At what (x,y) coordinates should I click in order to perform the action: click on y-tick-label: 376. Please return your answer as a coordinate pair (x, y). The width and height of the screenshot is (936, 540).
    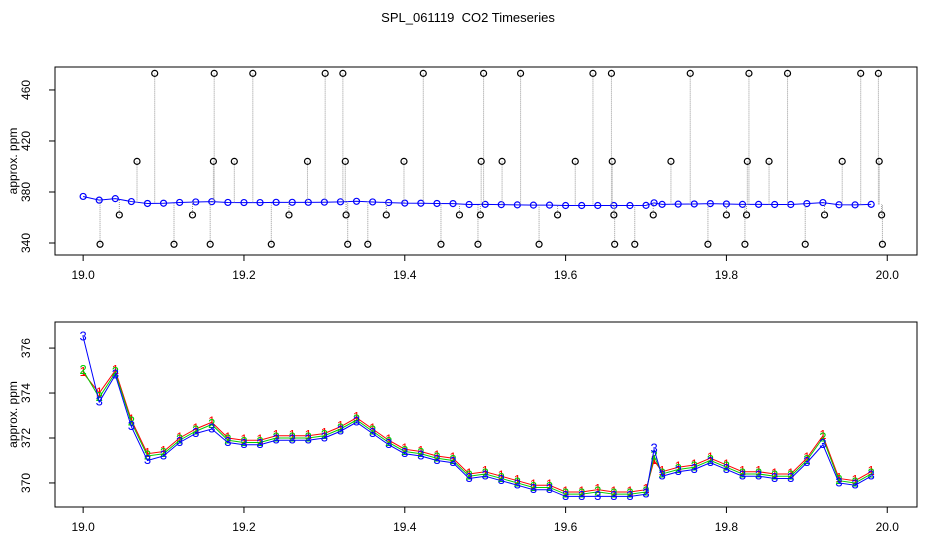
    Looking at the image, I should click on (26, 348).